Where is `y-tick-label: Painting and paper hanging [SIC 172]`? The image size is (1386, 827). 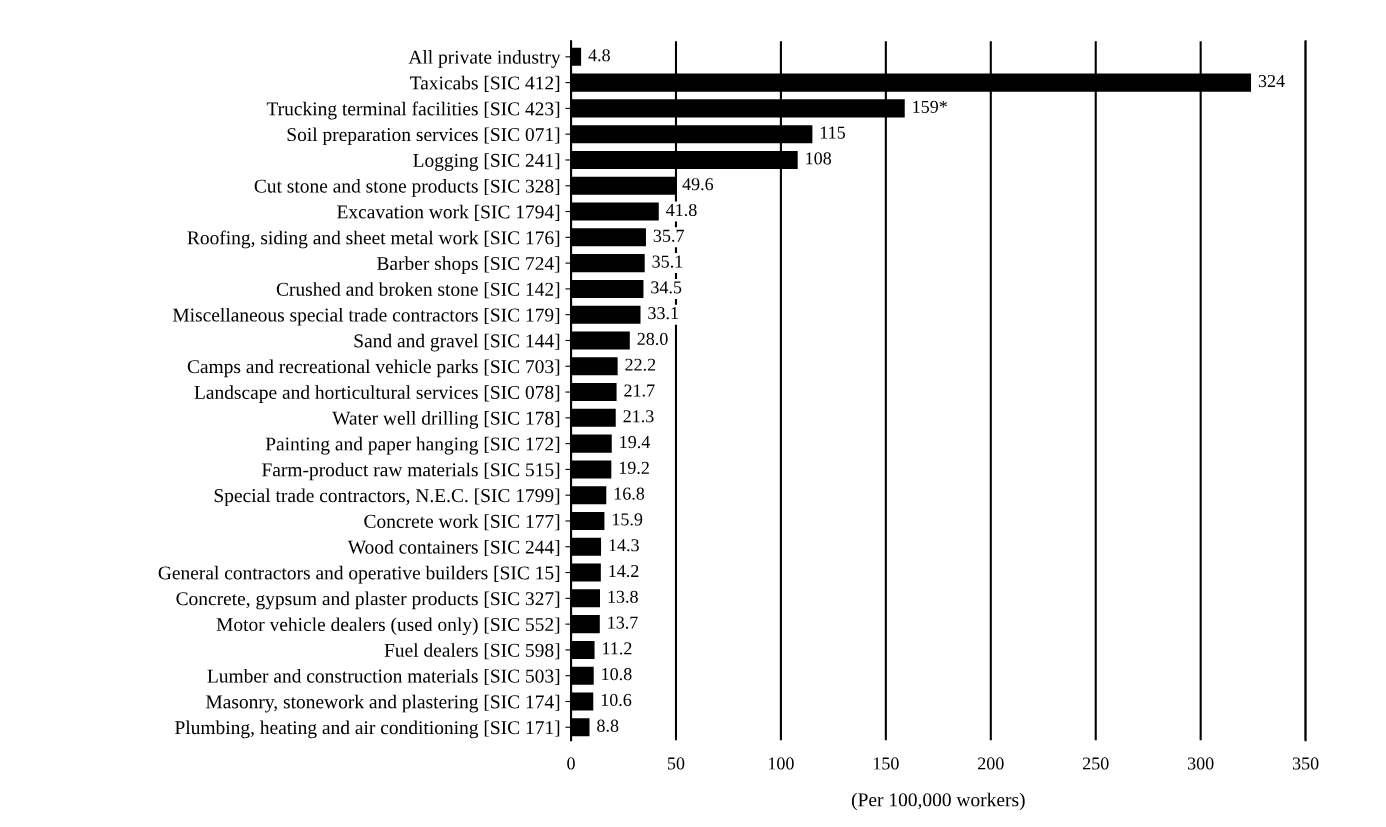
y-tick-label: Painting and paper hanging [SIC 172] is located at coordinates (412, 445).